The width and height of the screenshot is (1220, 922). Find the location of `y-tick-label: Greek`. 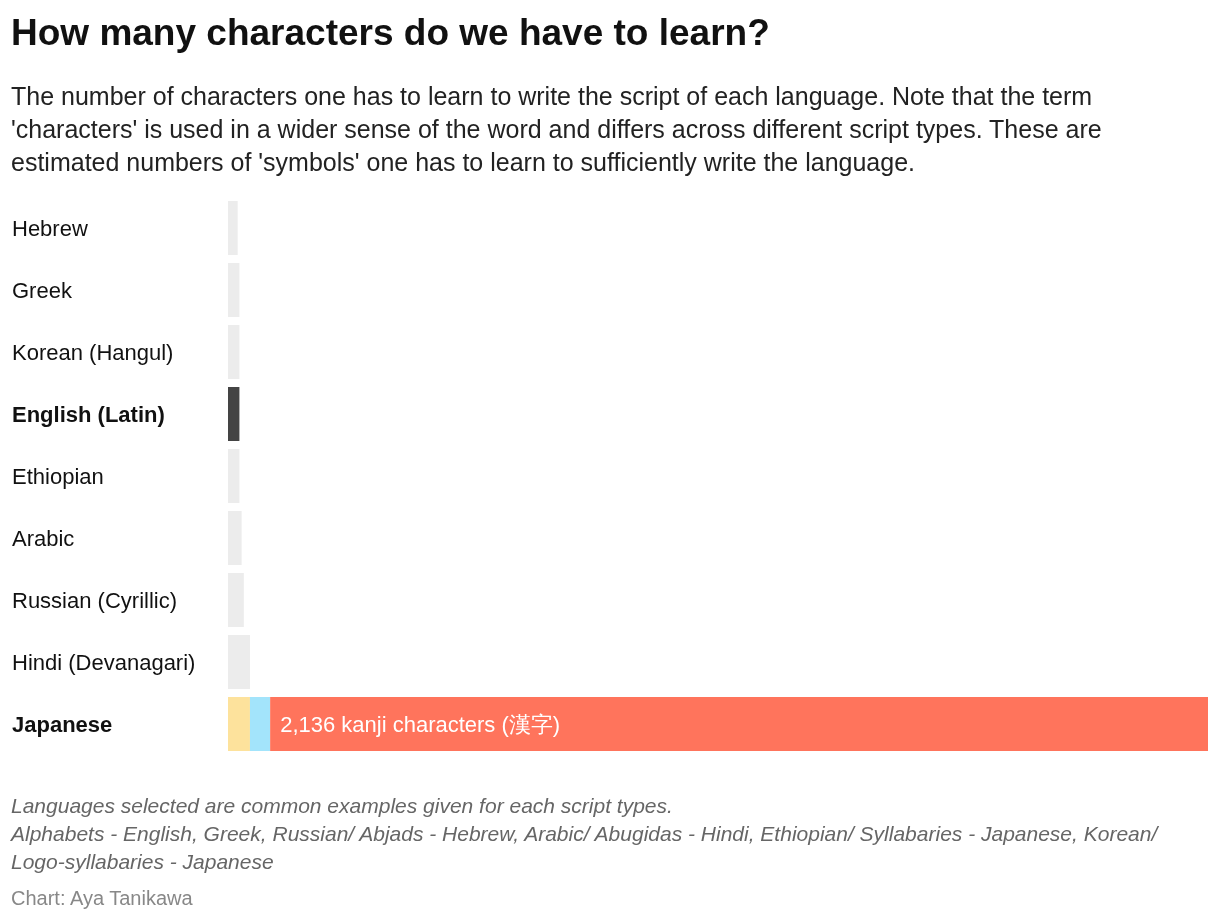

y-tick-label: Greek is located at coordinates (42, 290).